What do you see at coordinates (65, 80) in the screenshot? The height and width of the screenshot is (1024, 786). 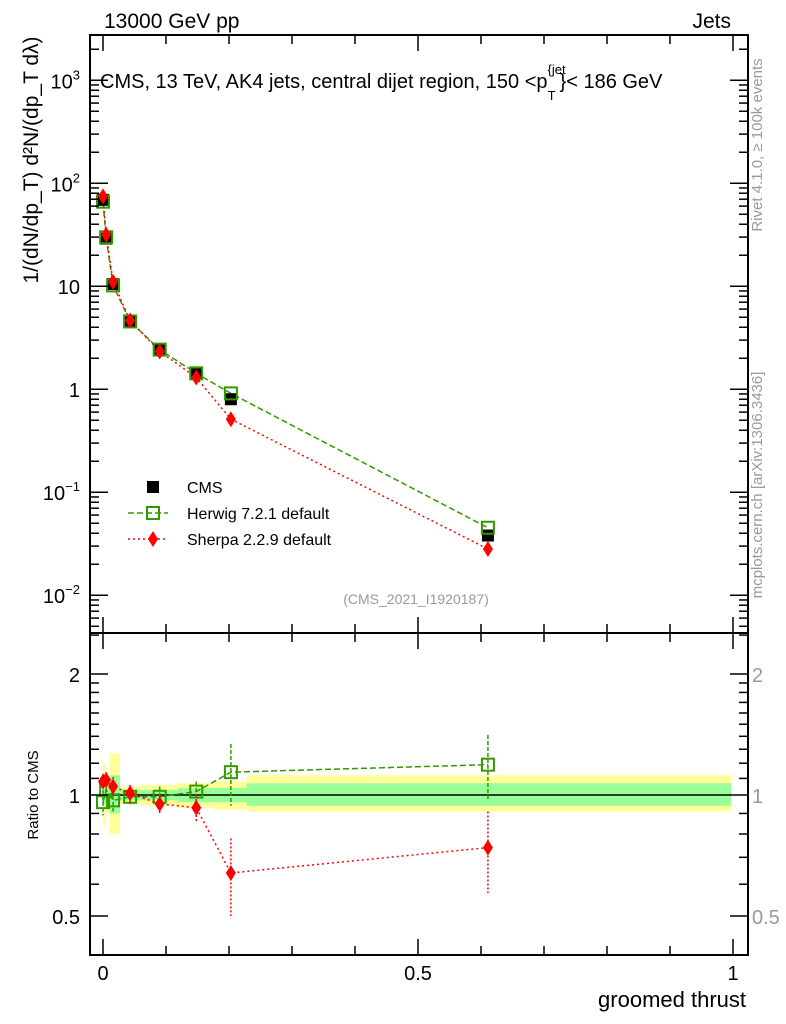 I see `y-tick-label: 10³` at bounding box center [65, 80].